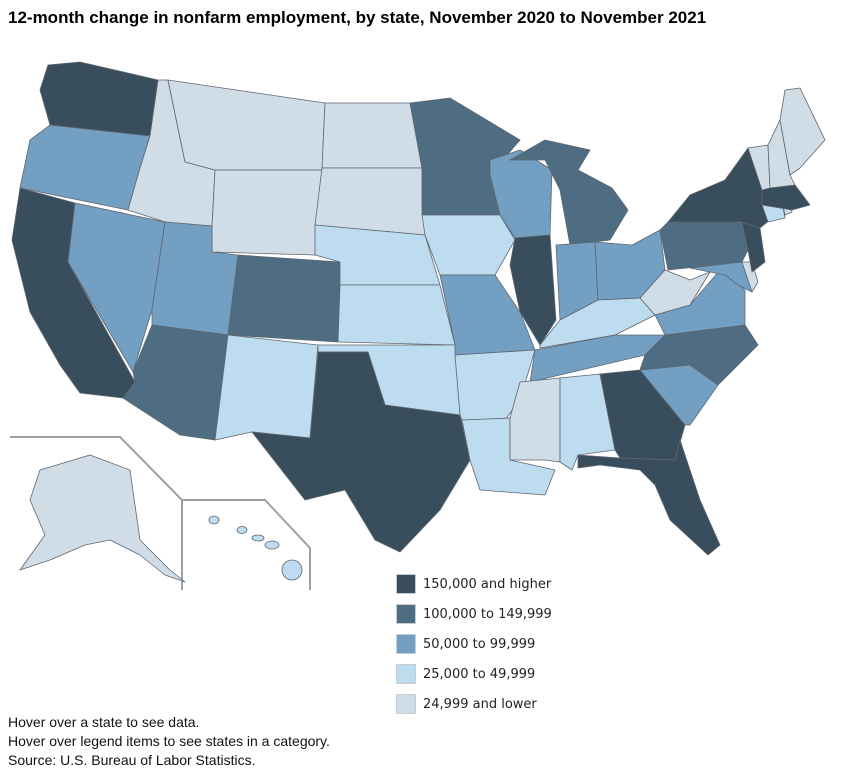  What do you see at coordinates (132, 760) in the screenshot?
I see `source-note: Source: U.S. Bureau of Labor Statistics.` at bounding box center [132, 760].